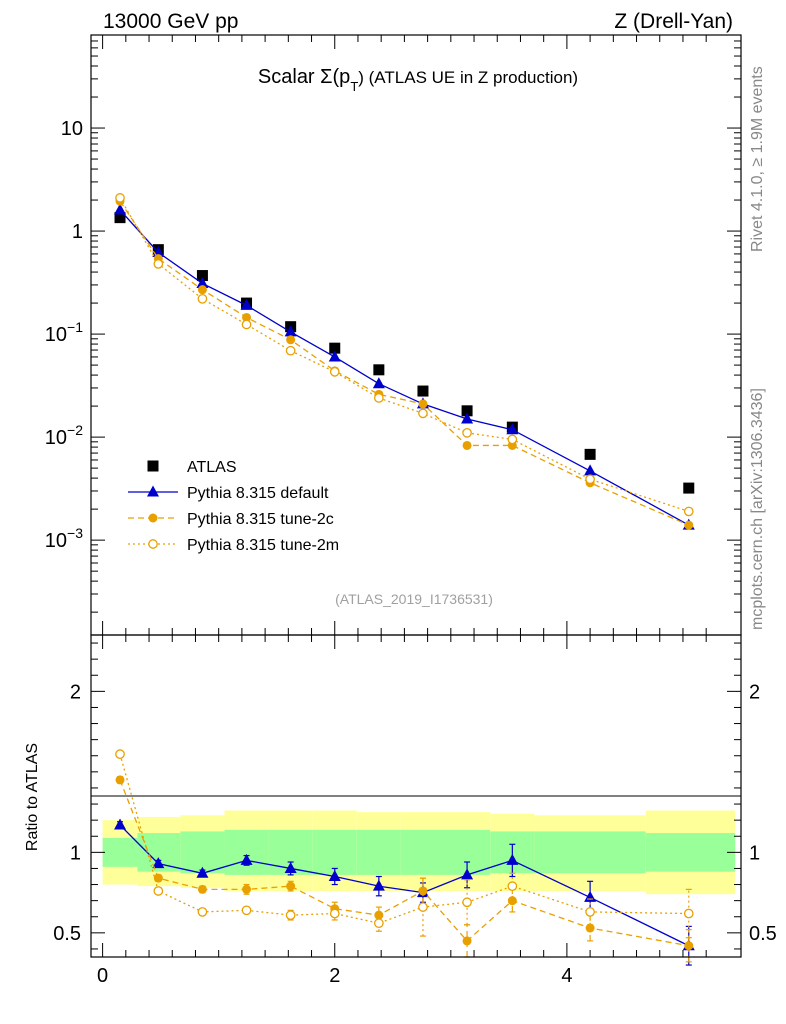 This screenshot has height=1024, width=786. Describe the element at coordinates (77, 232) in the screenshot. I see `y-tick-label: 1` at that location.